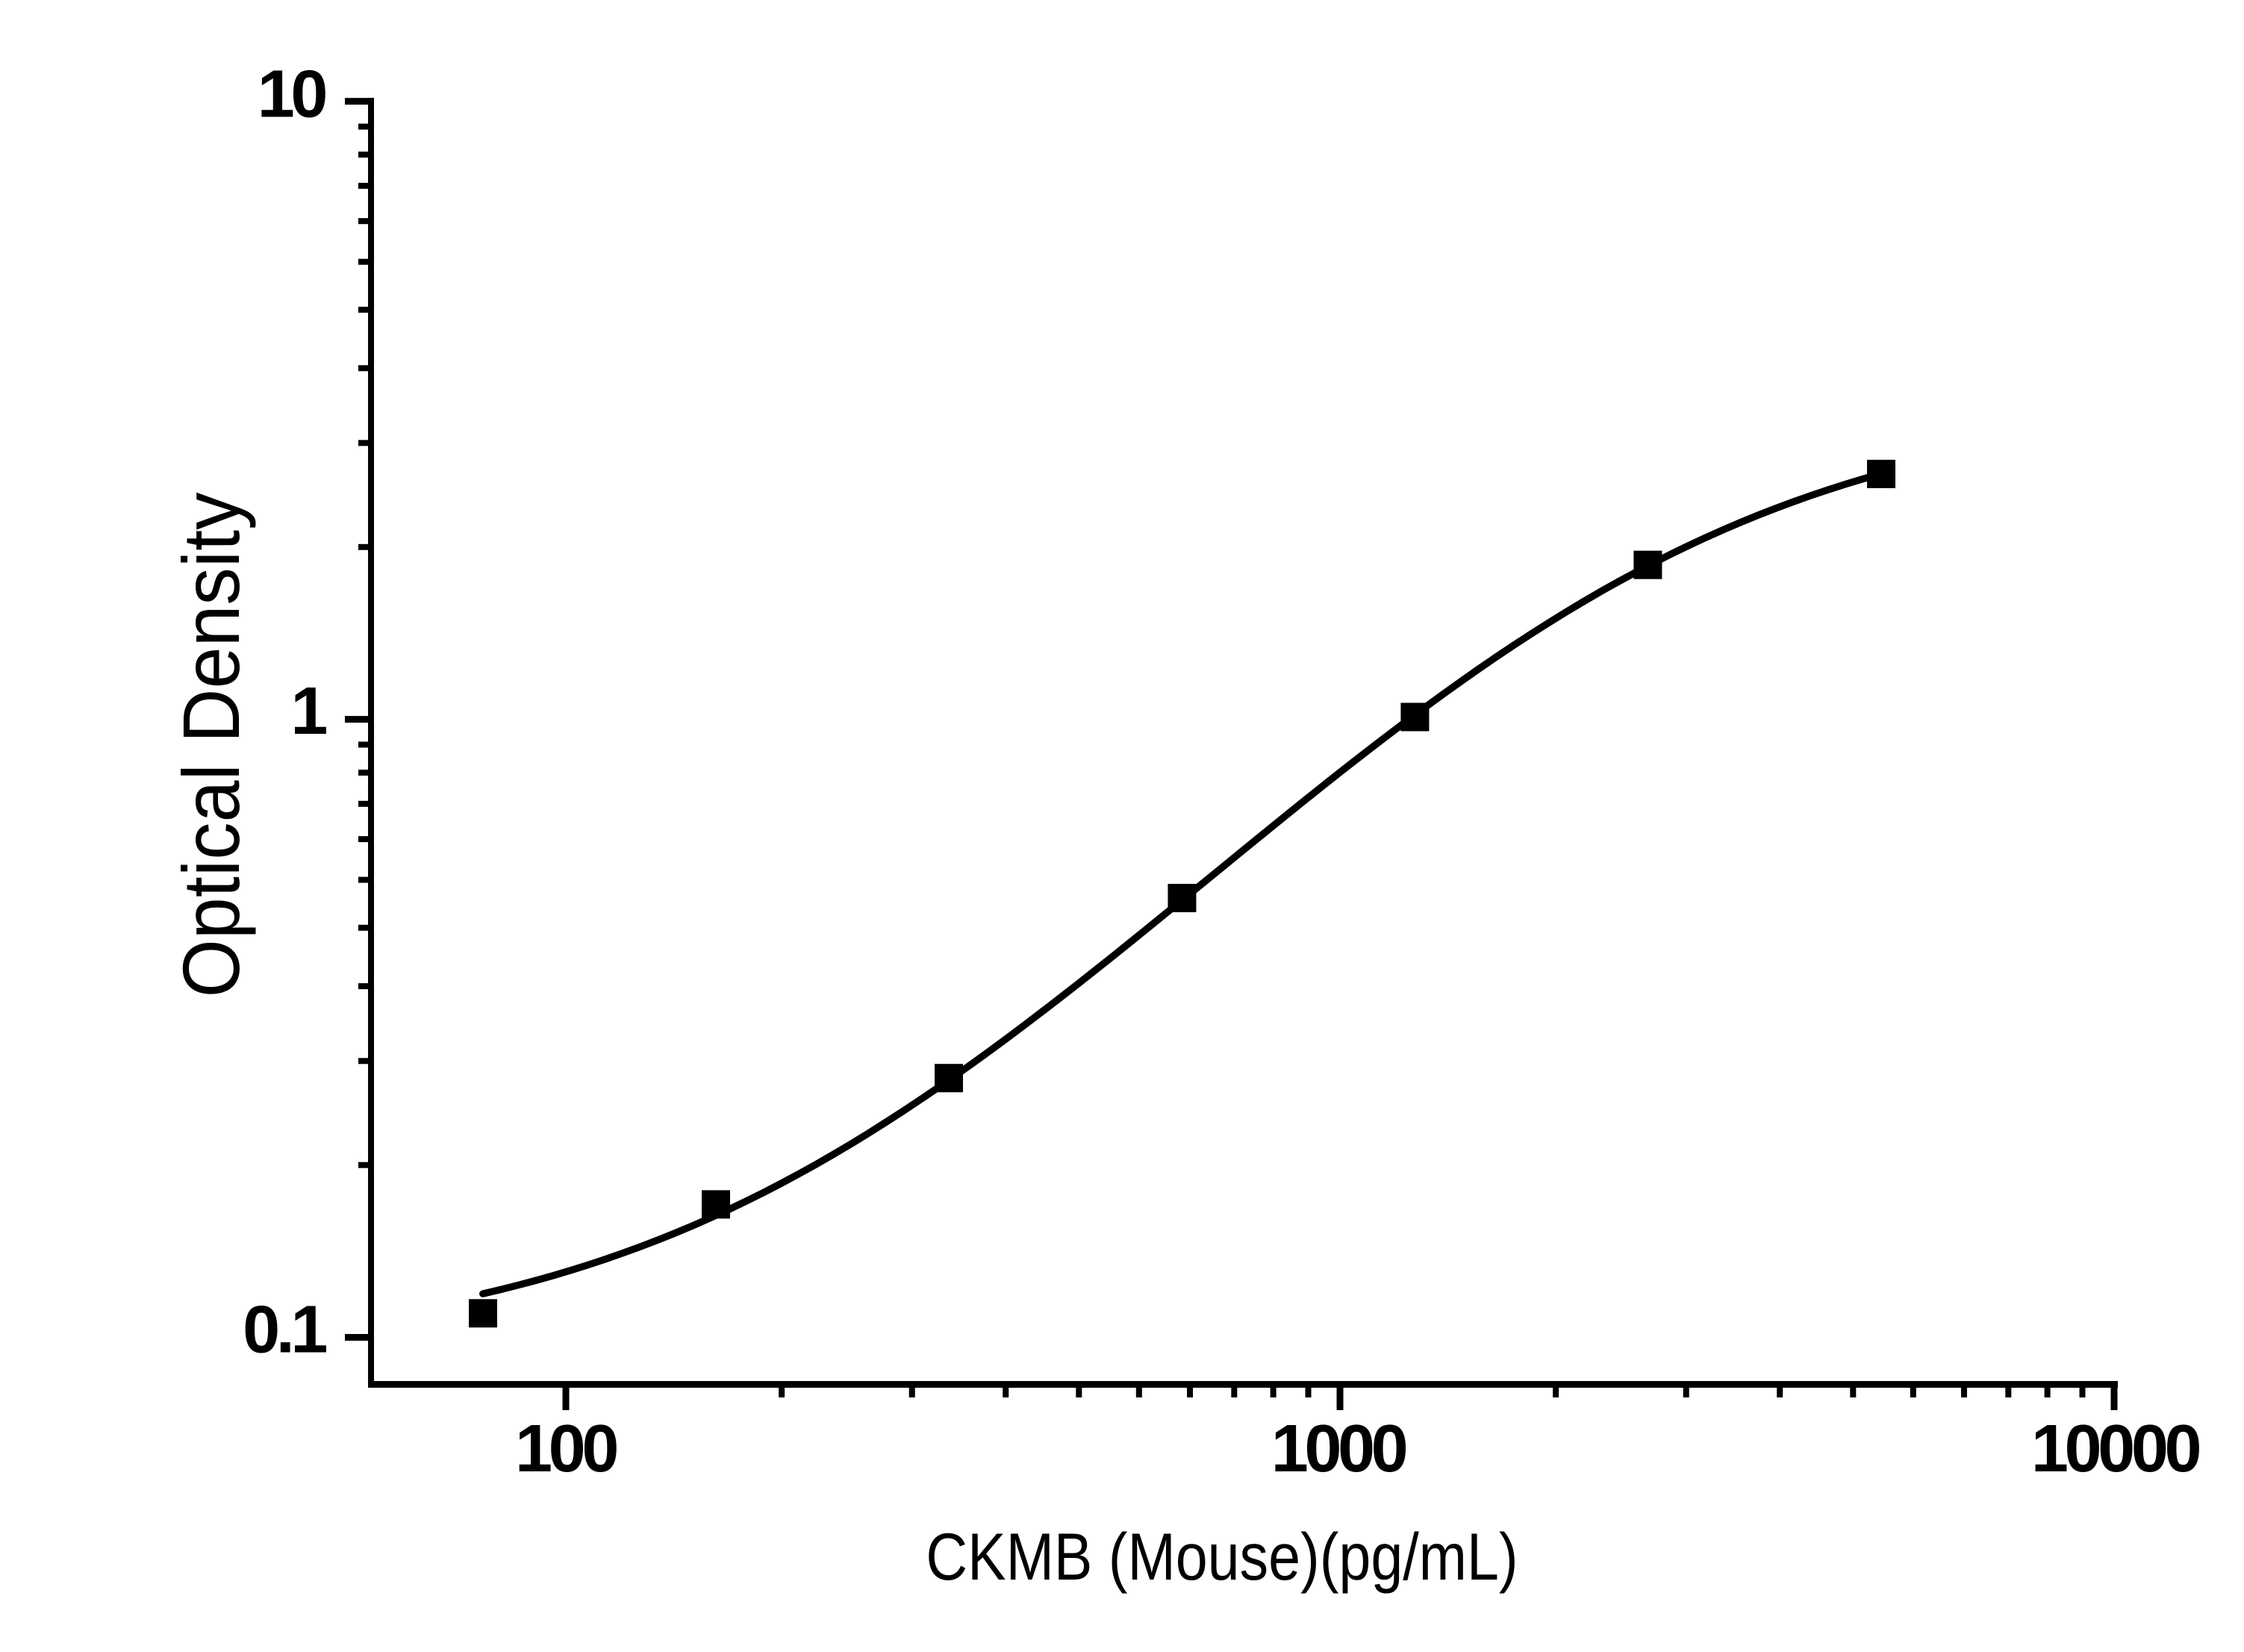 The height and width of the screenshot is (1652, 2244). I want to click on svg-text: 1, so click(308, 712).